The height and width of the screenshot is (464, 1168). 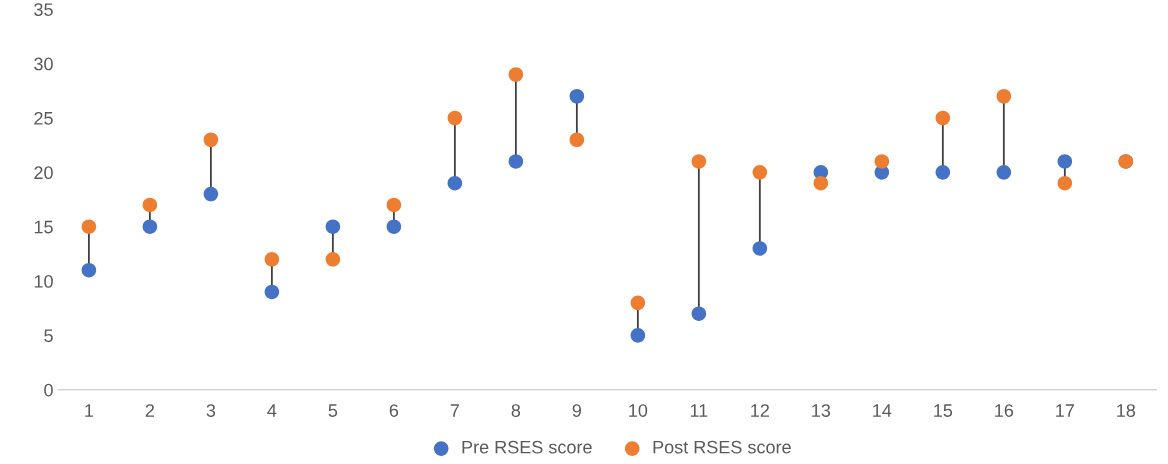 What do you see at coordinates (454, 410) in the screenshot?
I see `x-tick-label: 7` at bounding box center [454, 410].